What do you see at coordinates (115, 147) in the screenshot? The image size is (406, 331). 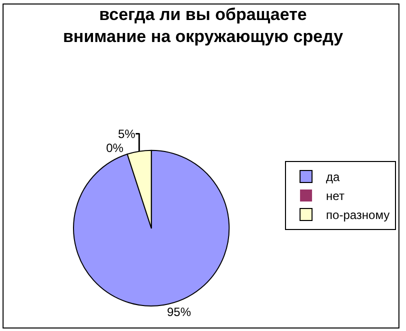 I see `text: 0%` at bounding box center [115, 147].